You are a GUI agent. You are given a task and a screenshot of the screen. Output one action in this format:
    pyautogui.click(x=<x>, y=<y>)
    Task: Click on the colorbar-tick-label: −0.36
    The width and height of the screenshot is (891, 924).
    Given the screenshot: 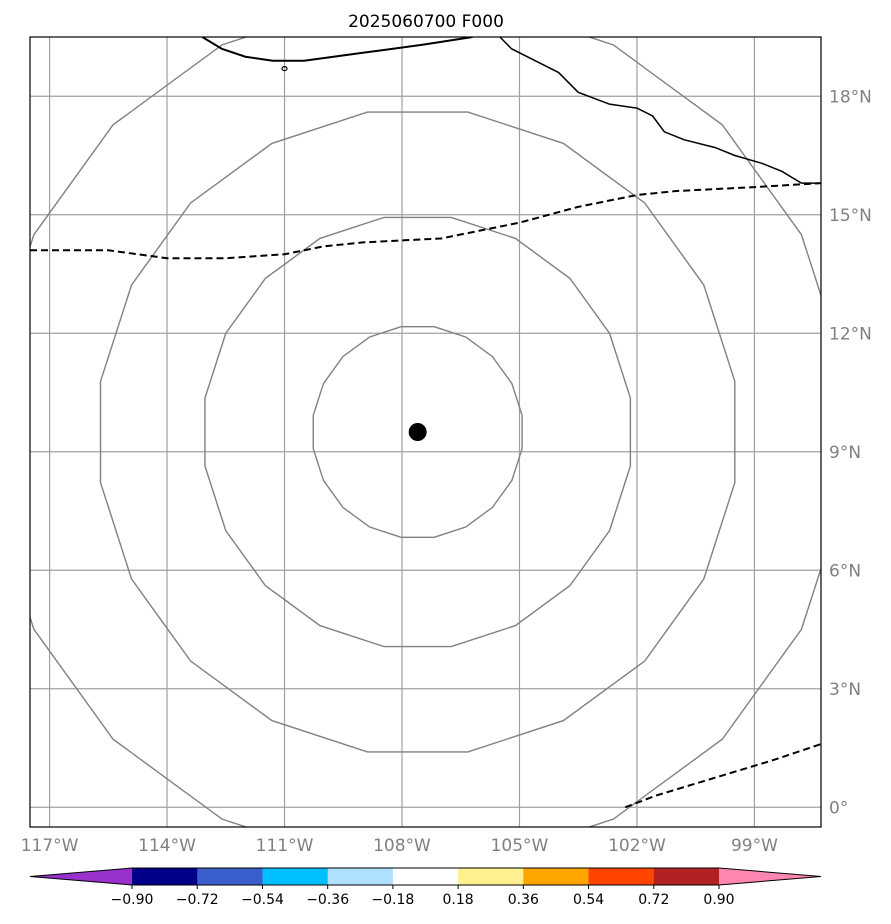 What is the action you would take?
    pyautogui.click(x=327, y=900)
    